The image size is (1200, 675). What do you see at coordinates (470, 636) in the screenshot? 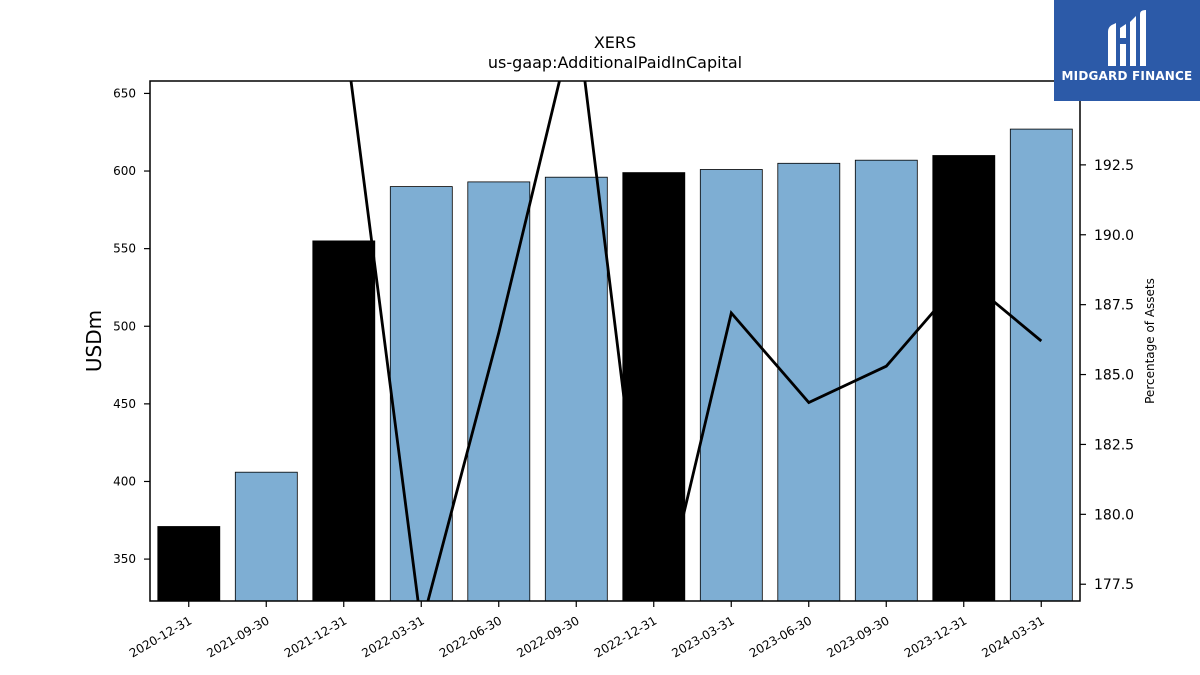
I see `x-tick-label: 2022-06-30` at bounding box center [470, 636].